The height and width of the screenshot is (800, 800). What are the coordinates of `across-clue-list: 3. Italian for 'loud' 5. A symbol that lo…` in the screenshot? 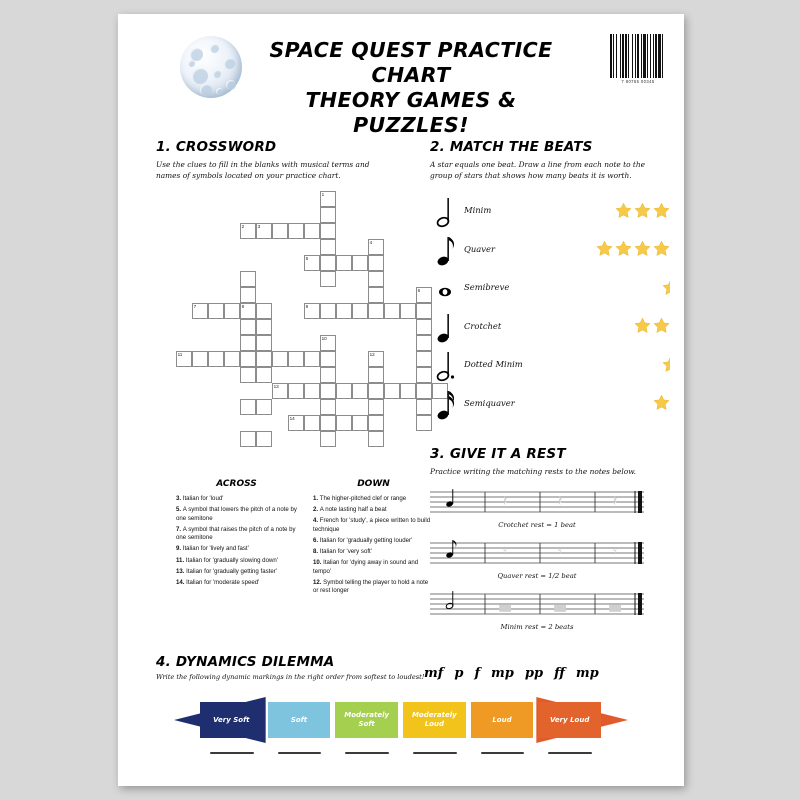 It's located at (236, 541).